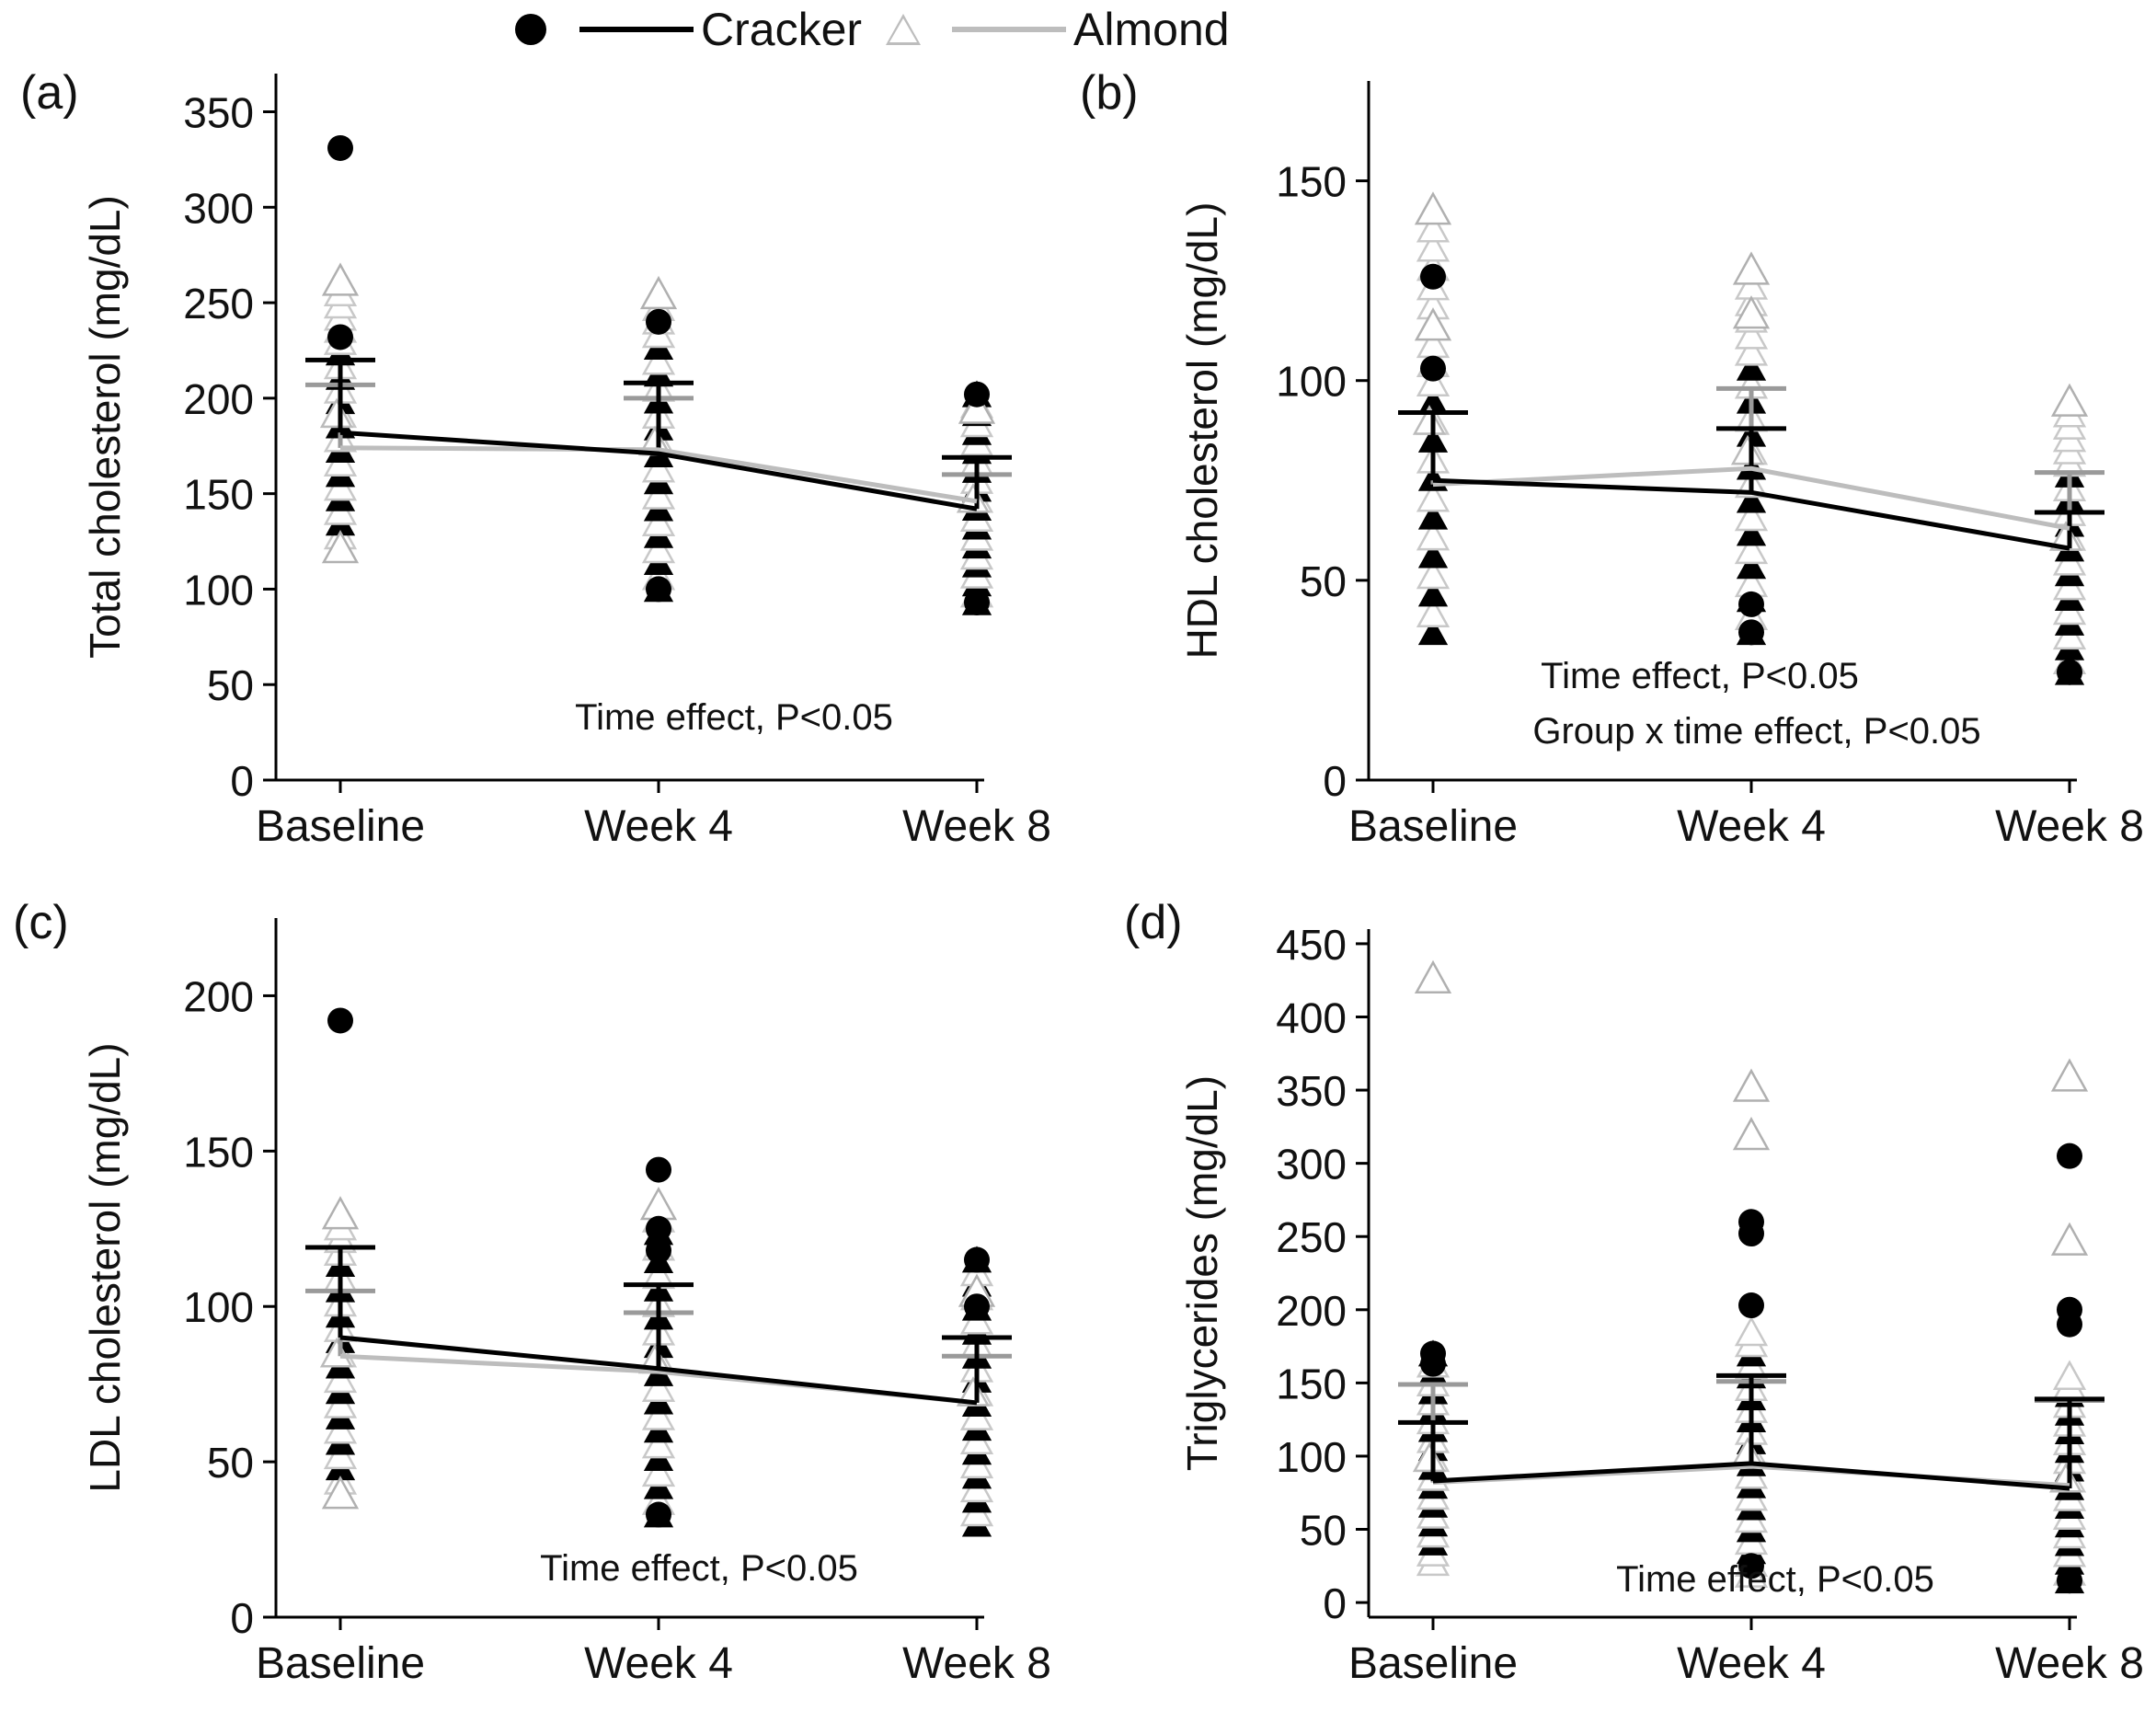  Describe the element at coordinates (1109, 93) in the screenshot. I see `panel-label: (b)` at that location.